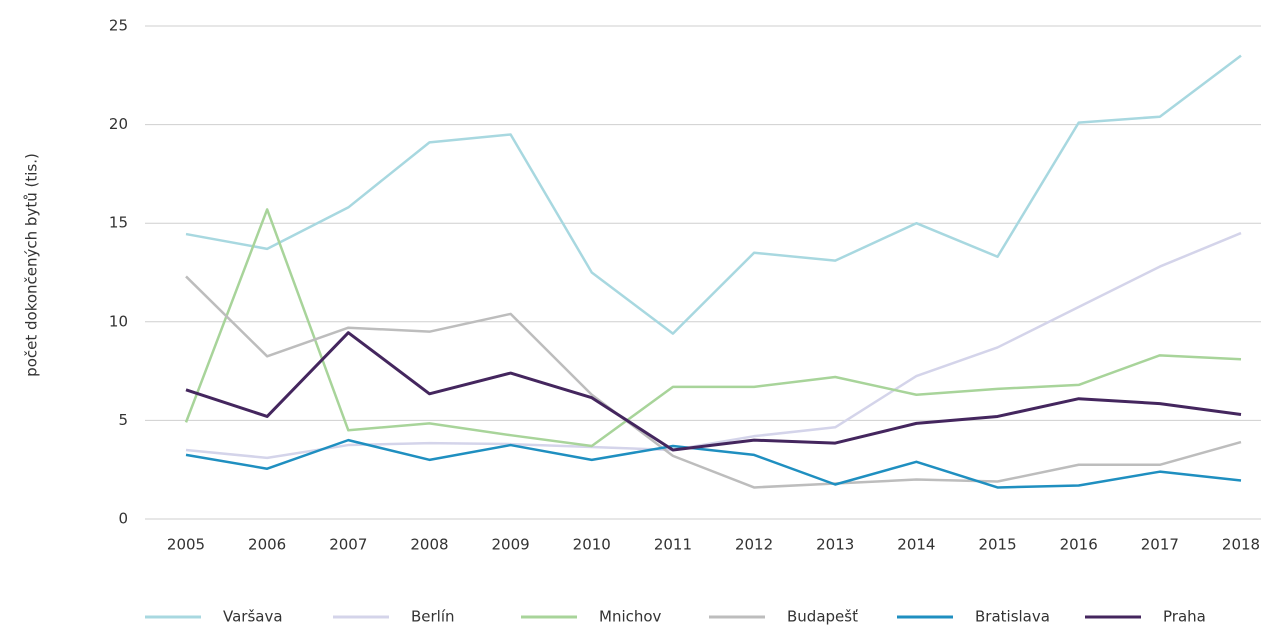  I want to click on y-tick-label: 0, so click(123, 519).